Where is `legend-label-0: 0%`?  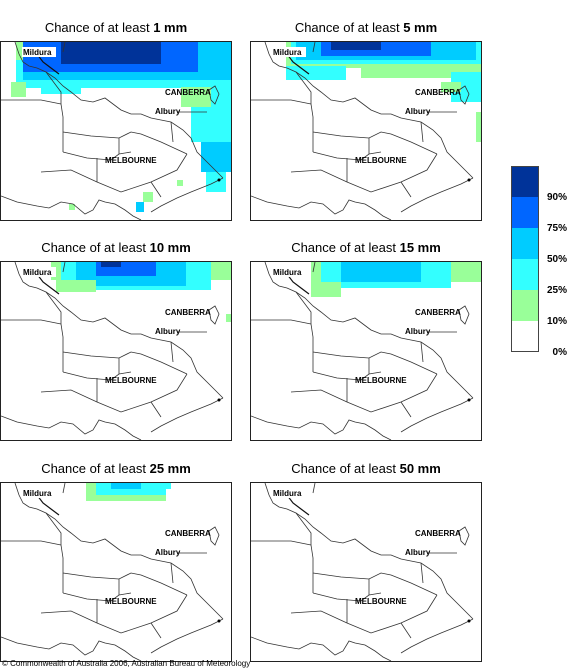 legend-label-0: 0% is located at coordinates (559, 352).